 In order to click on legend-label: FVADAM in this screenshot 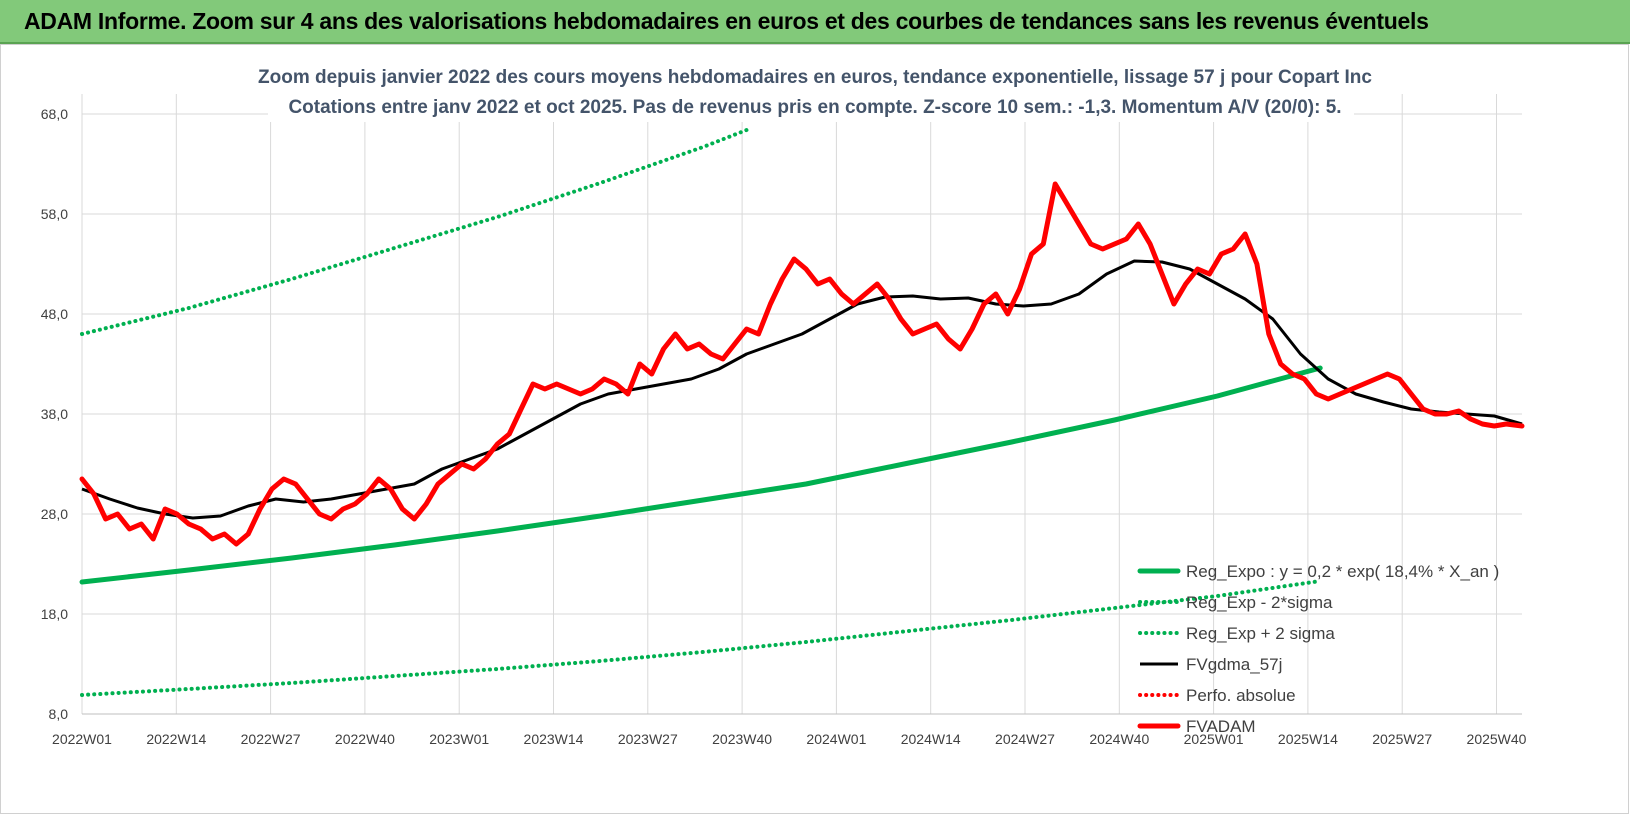, I will do `click(1221, 726)`.